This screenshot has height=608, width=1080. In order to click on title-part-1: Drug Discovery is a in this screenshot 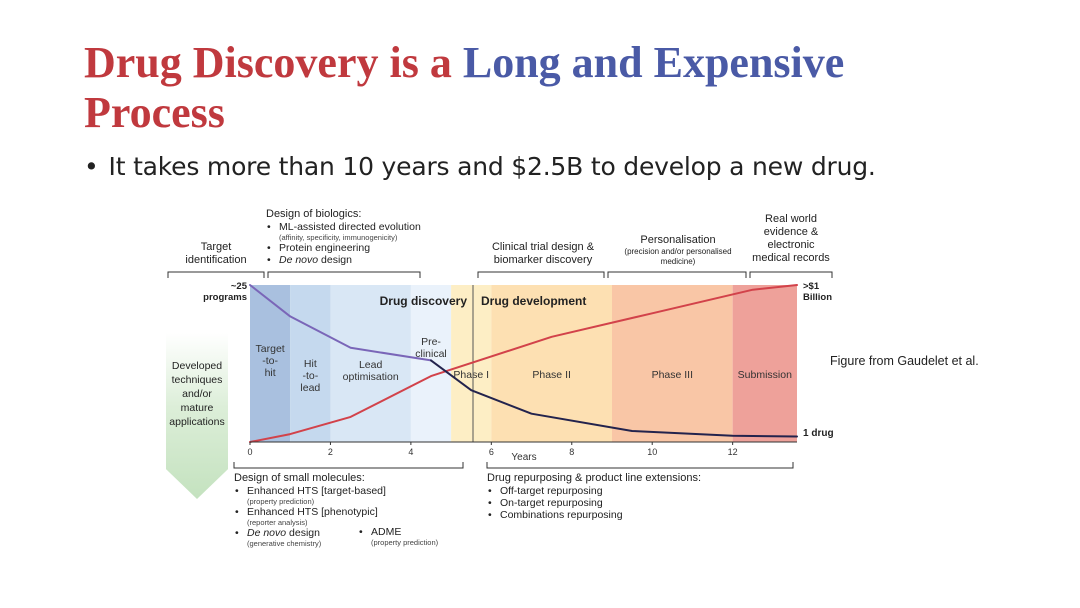, I will do `click(273, 62)`.